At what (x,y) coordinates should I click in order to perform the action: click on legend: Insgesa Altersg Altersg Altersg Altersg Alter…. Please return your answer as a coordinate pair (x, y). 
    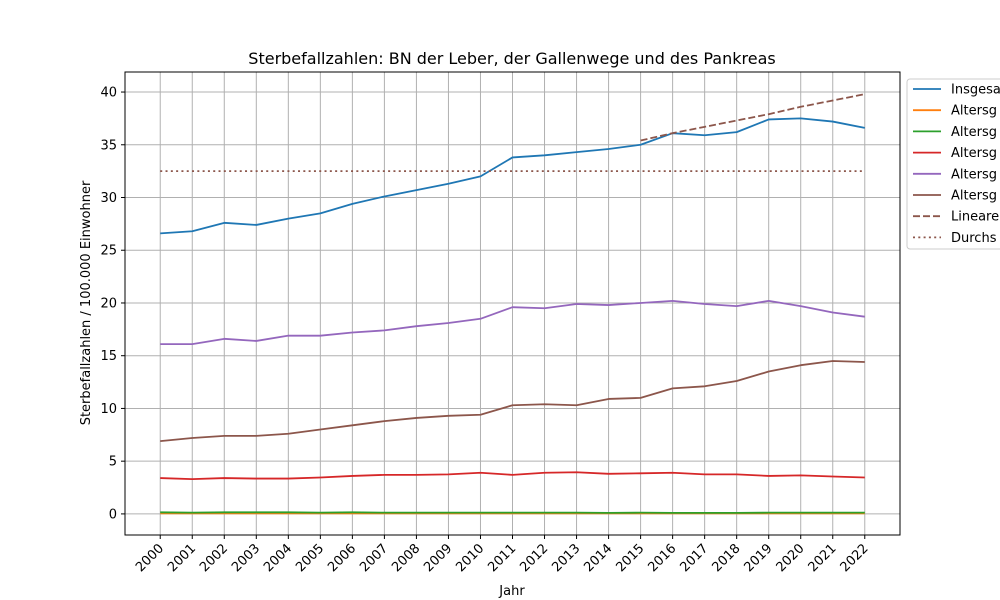
    Looking at the image, I should click on (953, 164).